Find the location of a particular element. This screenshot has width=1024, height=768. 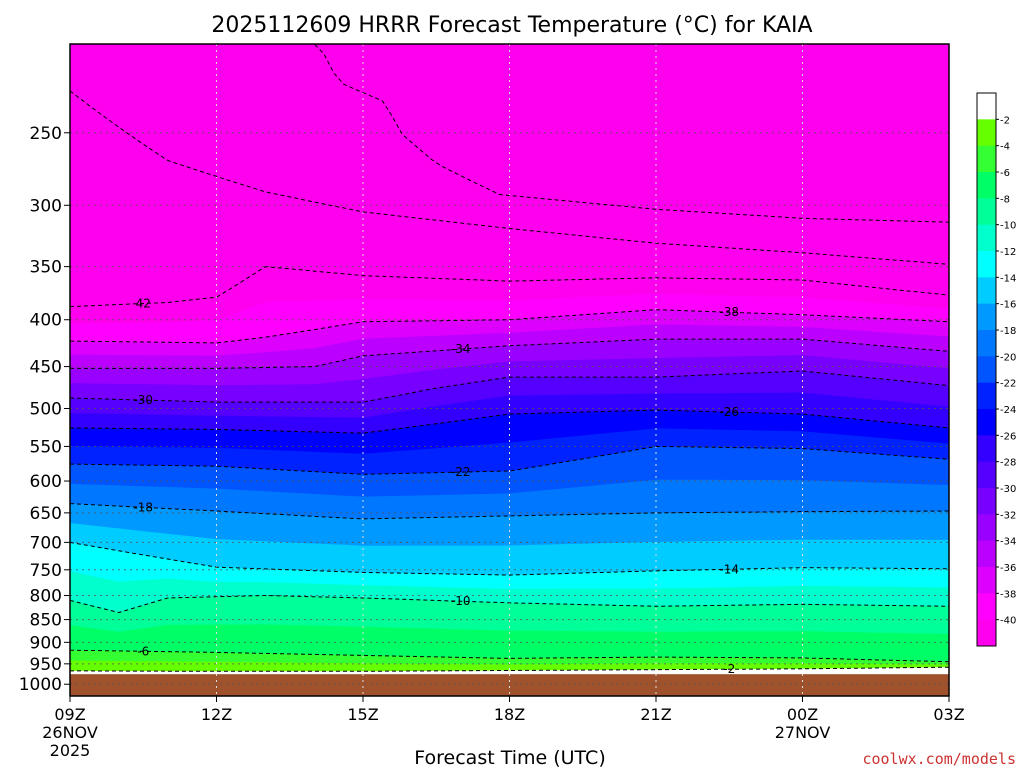

y-tick-label-600: 600 is located at coordinates (46, 482).